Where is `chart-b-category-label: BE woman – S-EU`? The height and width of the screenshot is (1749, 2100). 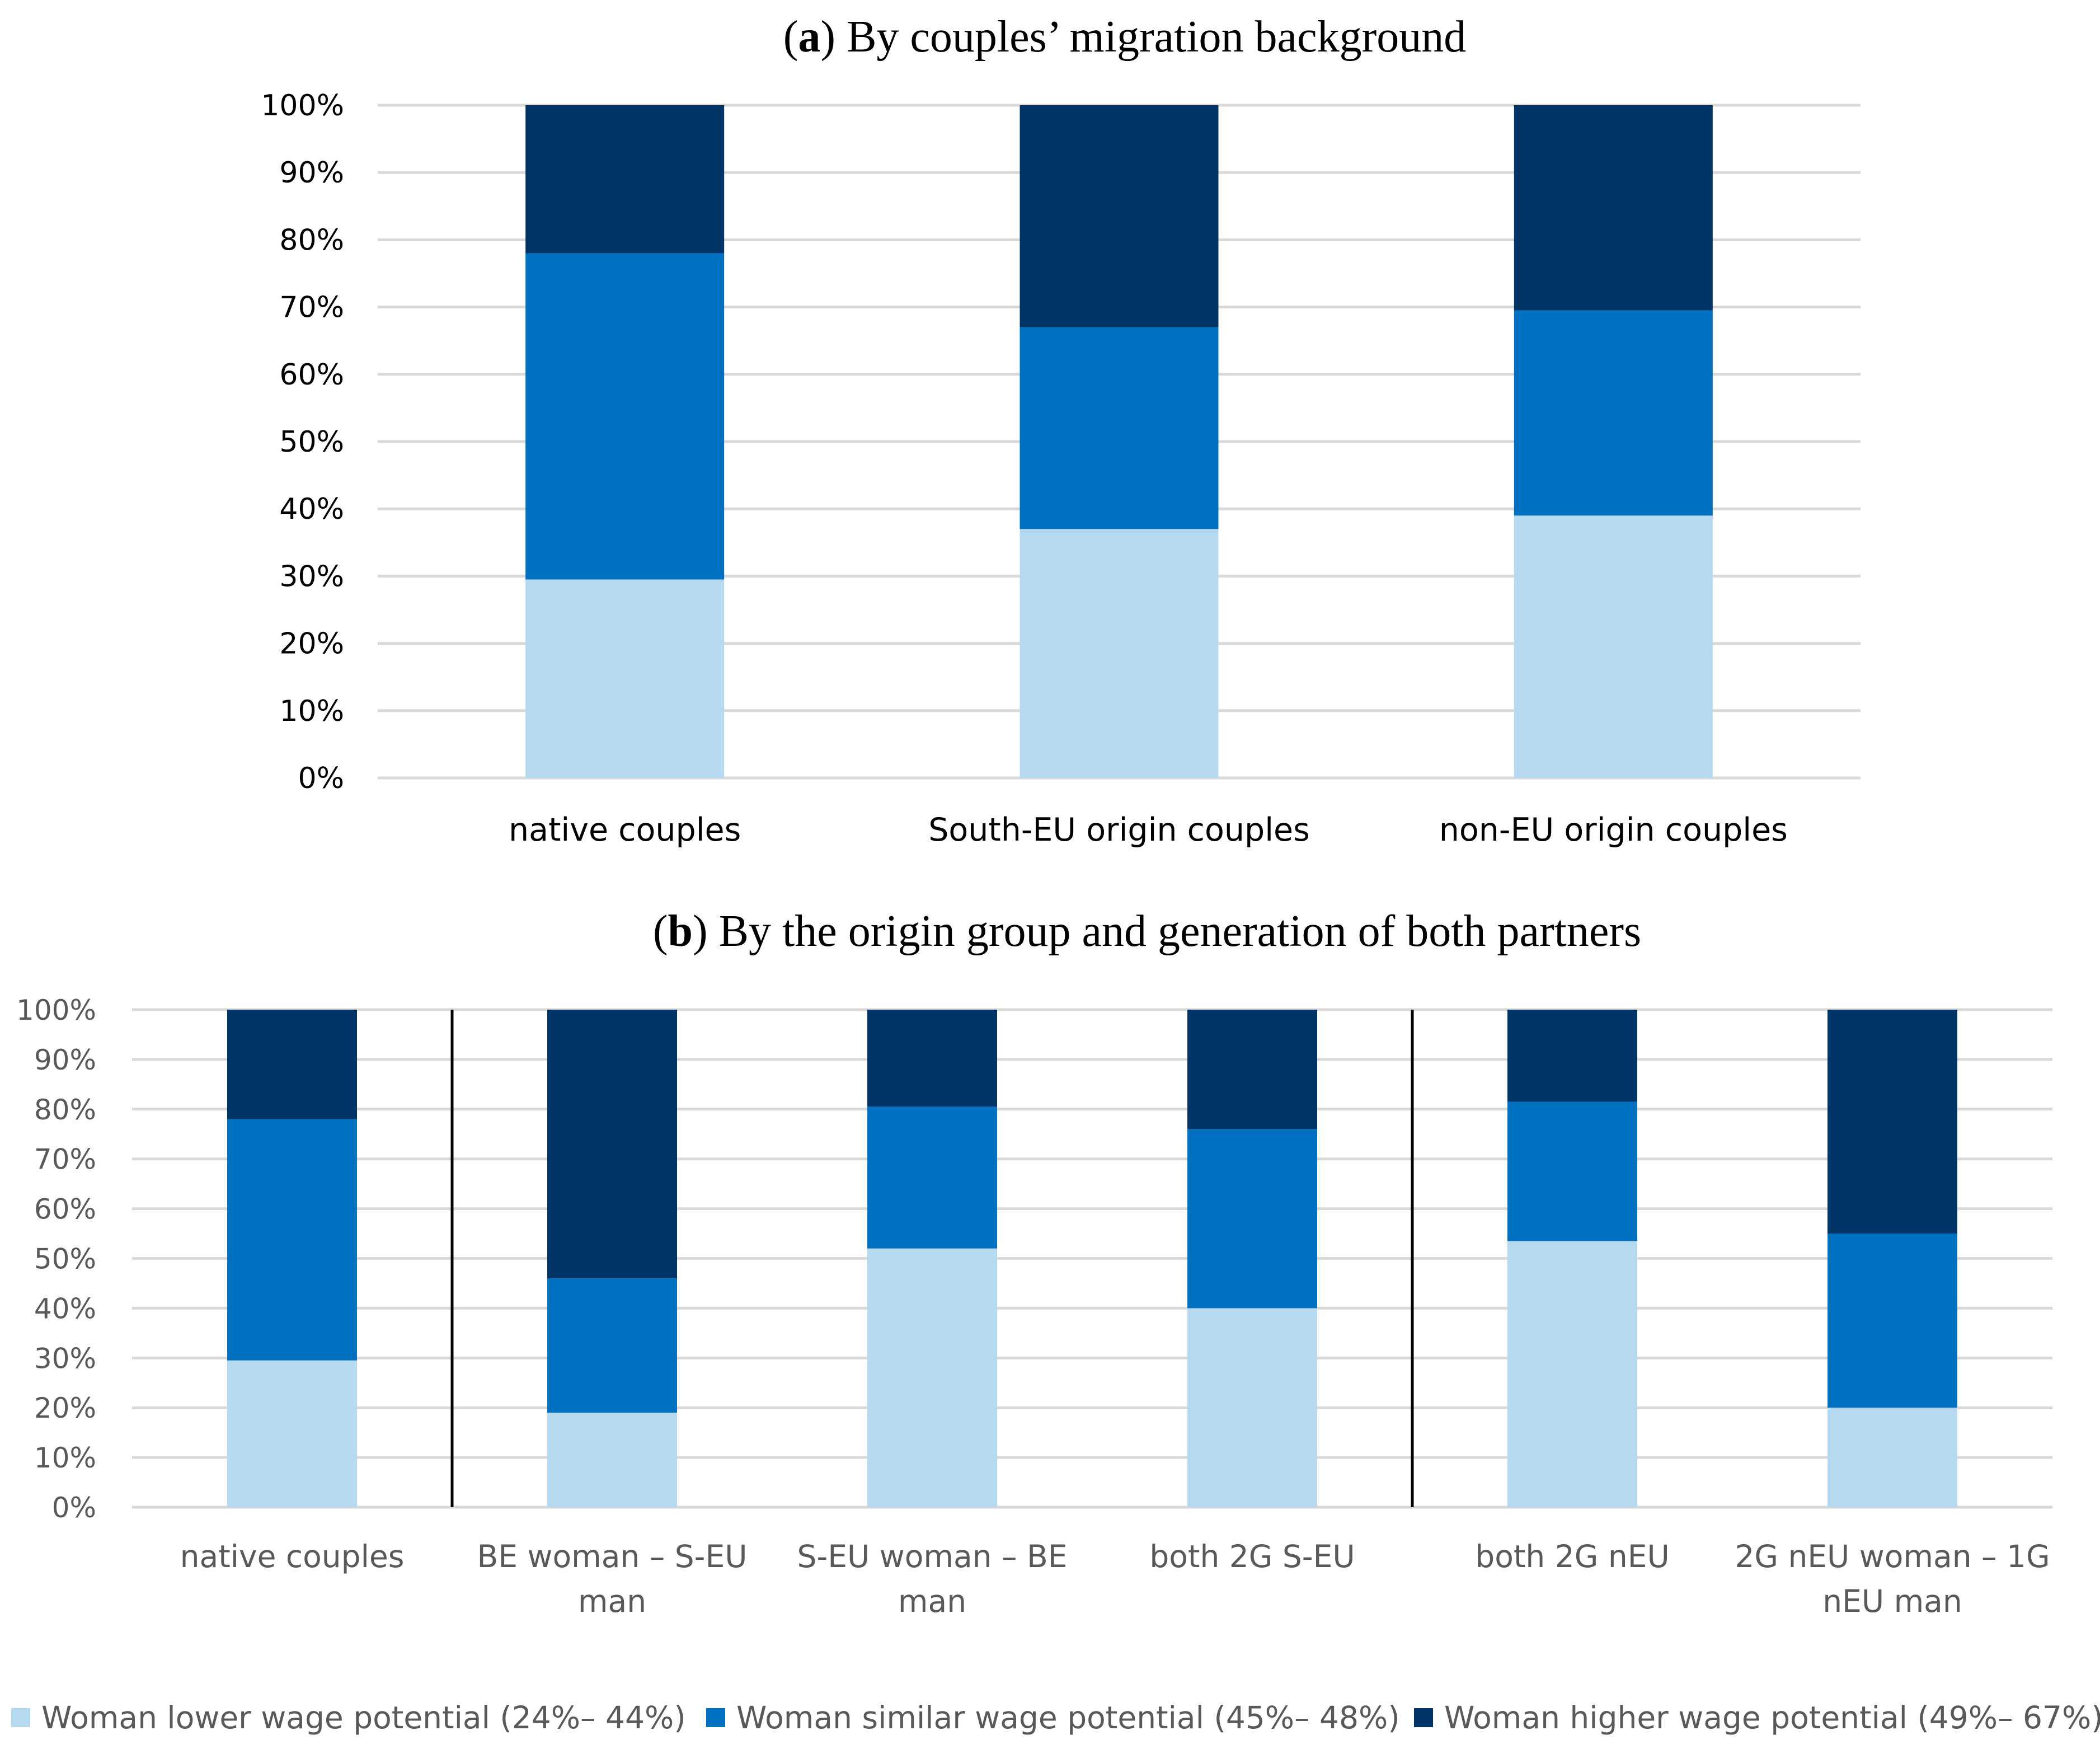
chart-b-category-label: BE woman – S-EU is located at coordinates (612, 1556).